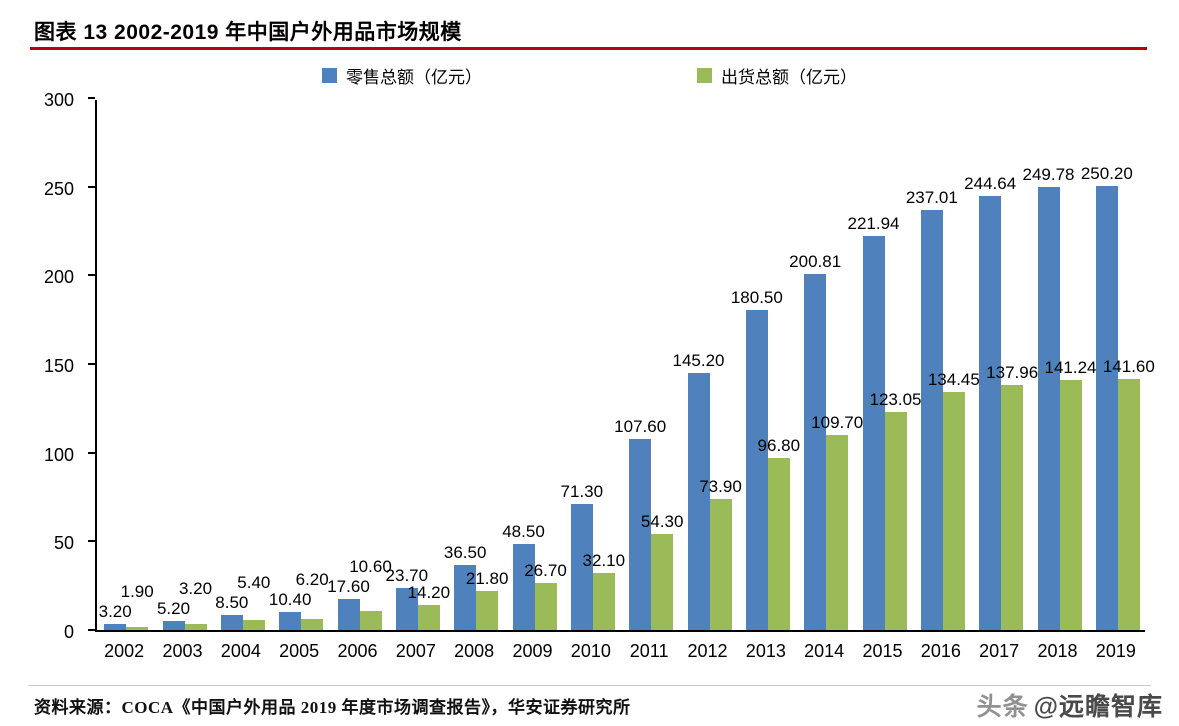  Describe the element at coordinates (523, 531) in the screenshot. I see `value-label-retail: 48.50` at that location.